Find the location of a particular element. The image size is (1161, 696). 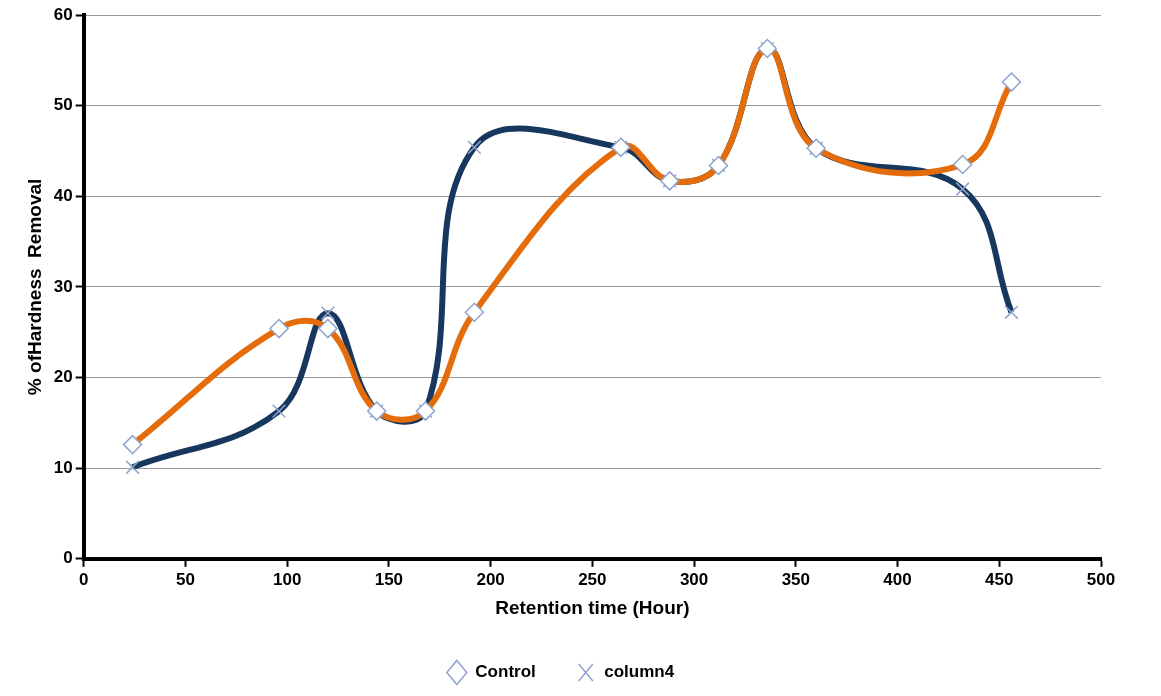

x-tick-label: 450 is located at coordinates (999, 579).